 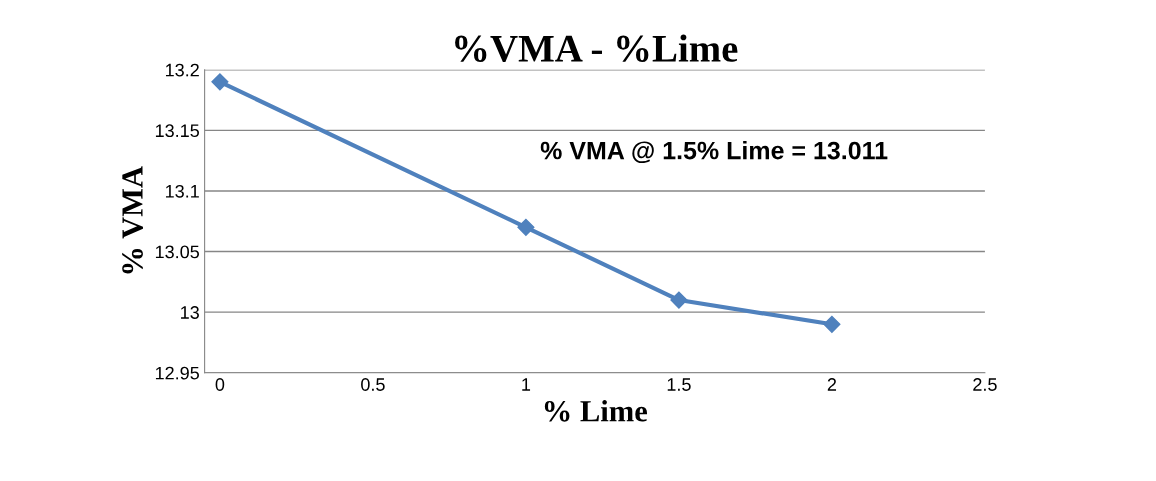 What do you see at coordinates (182, 70) in the screenshot?
I see `y-tick-label: 13.2` at bounding box center [182, 70].